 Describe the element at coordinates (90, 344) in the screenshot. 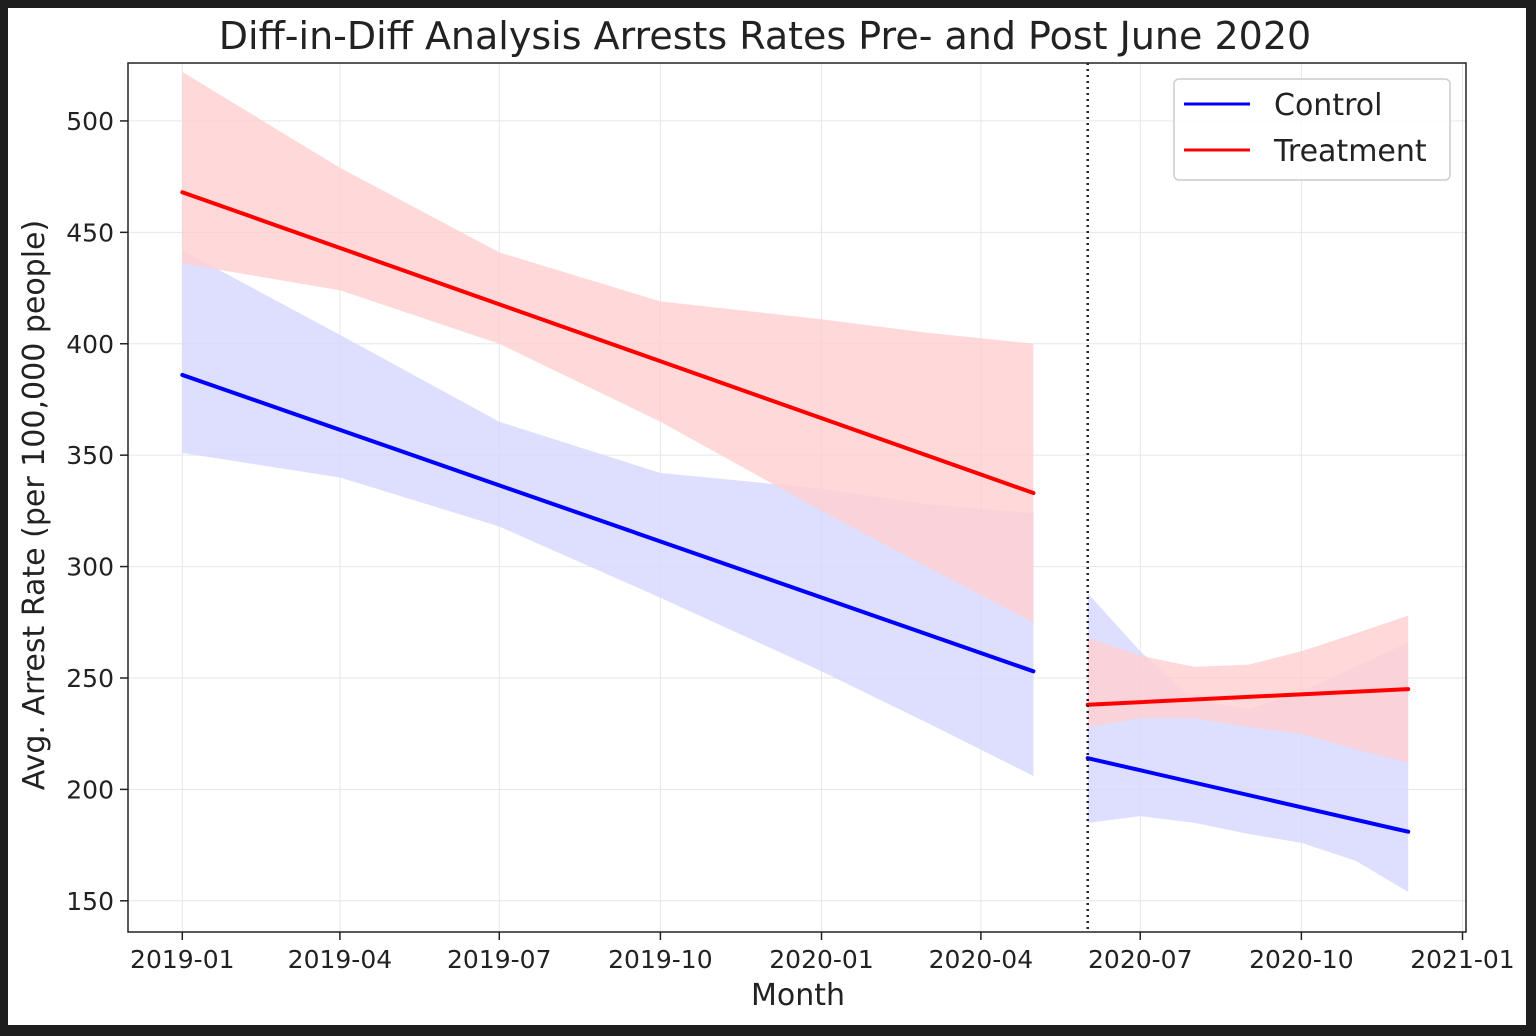

I see `y-tick-label: 400` at that location.